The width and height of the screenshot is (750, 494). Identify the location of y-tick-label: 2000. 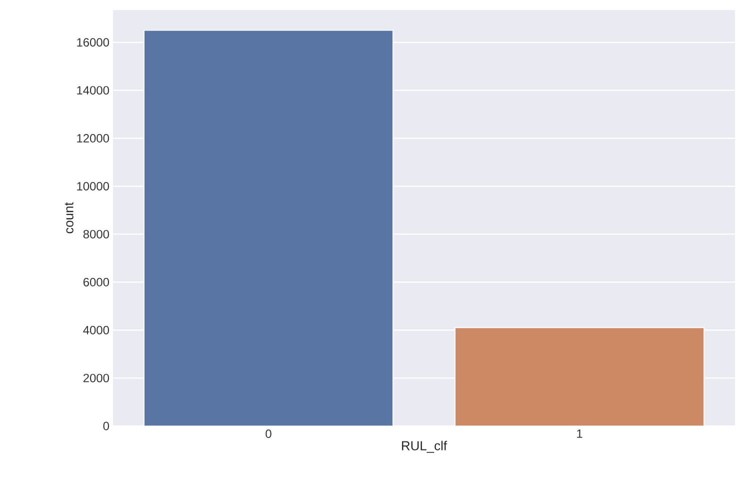
(96, 378).